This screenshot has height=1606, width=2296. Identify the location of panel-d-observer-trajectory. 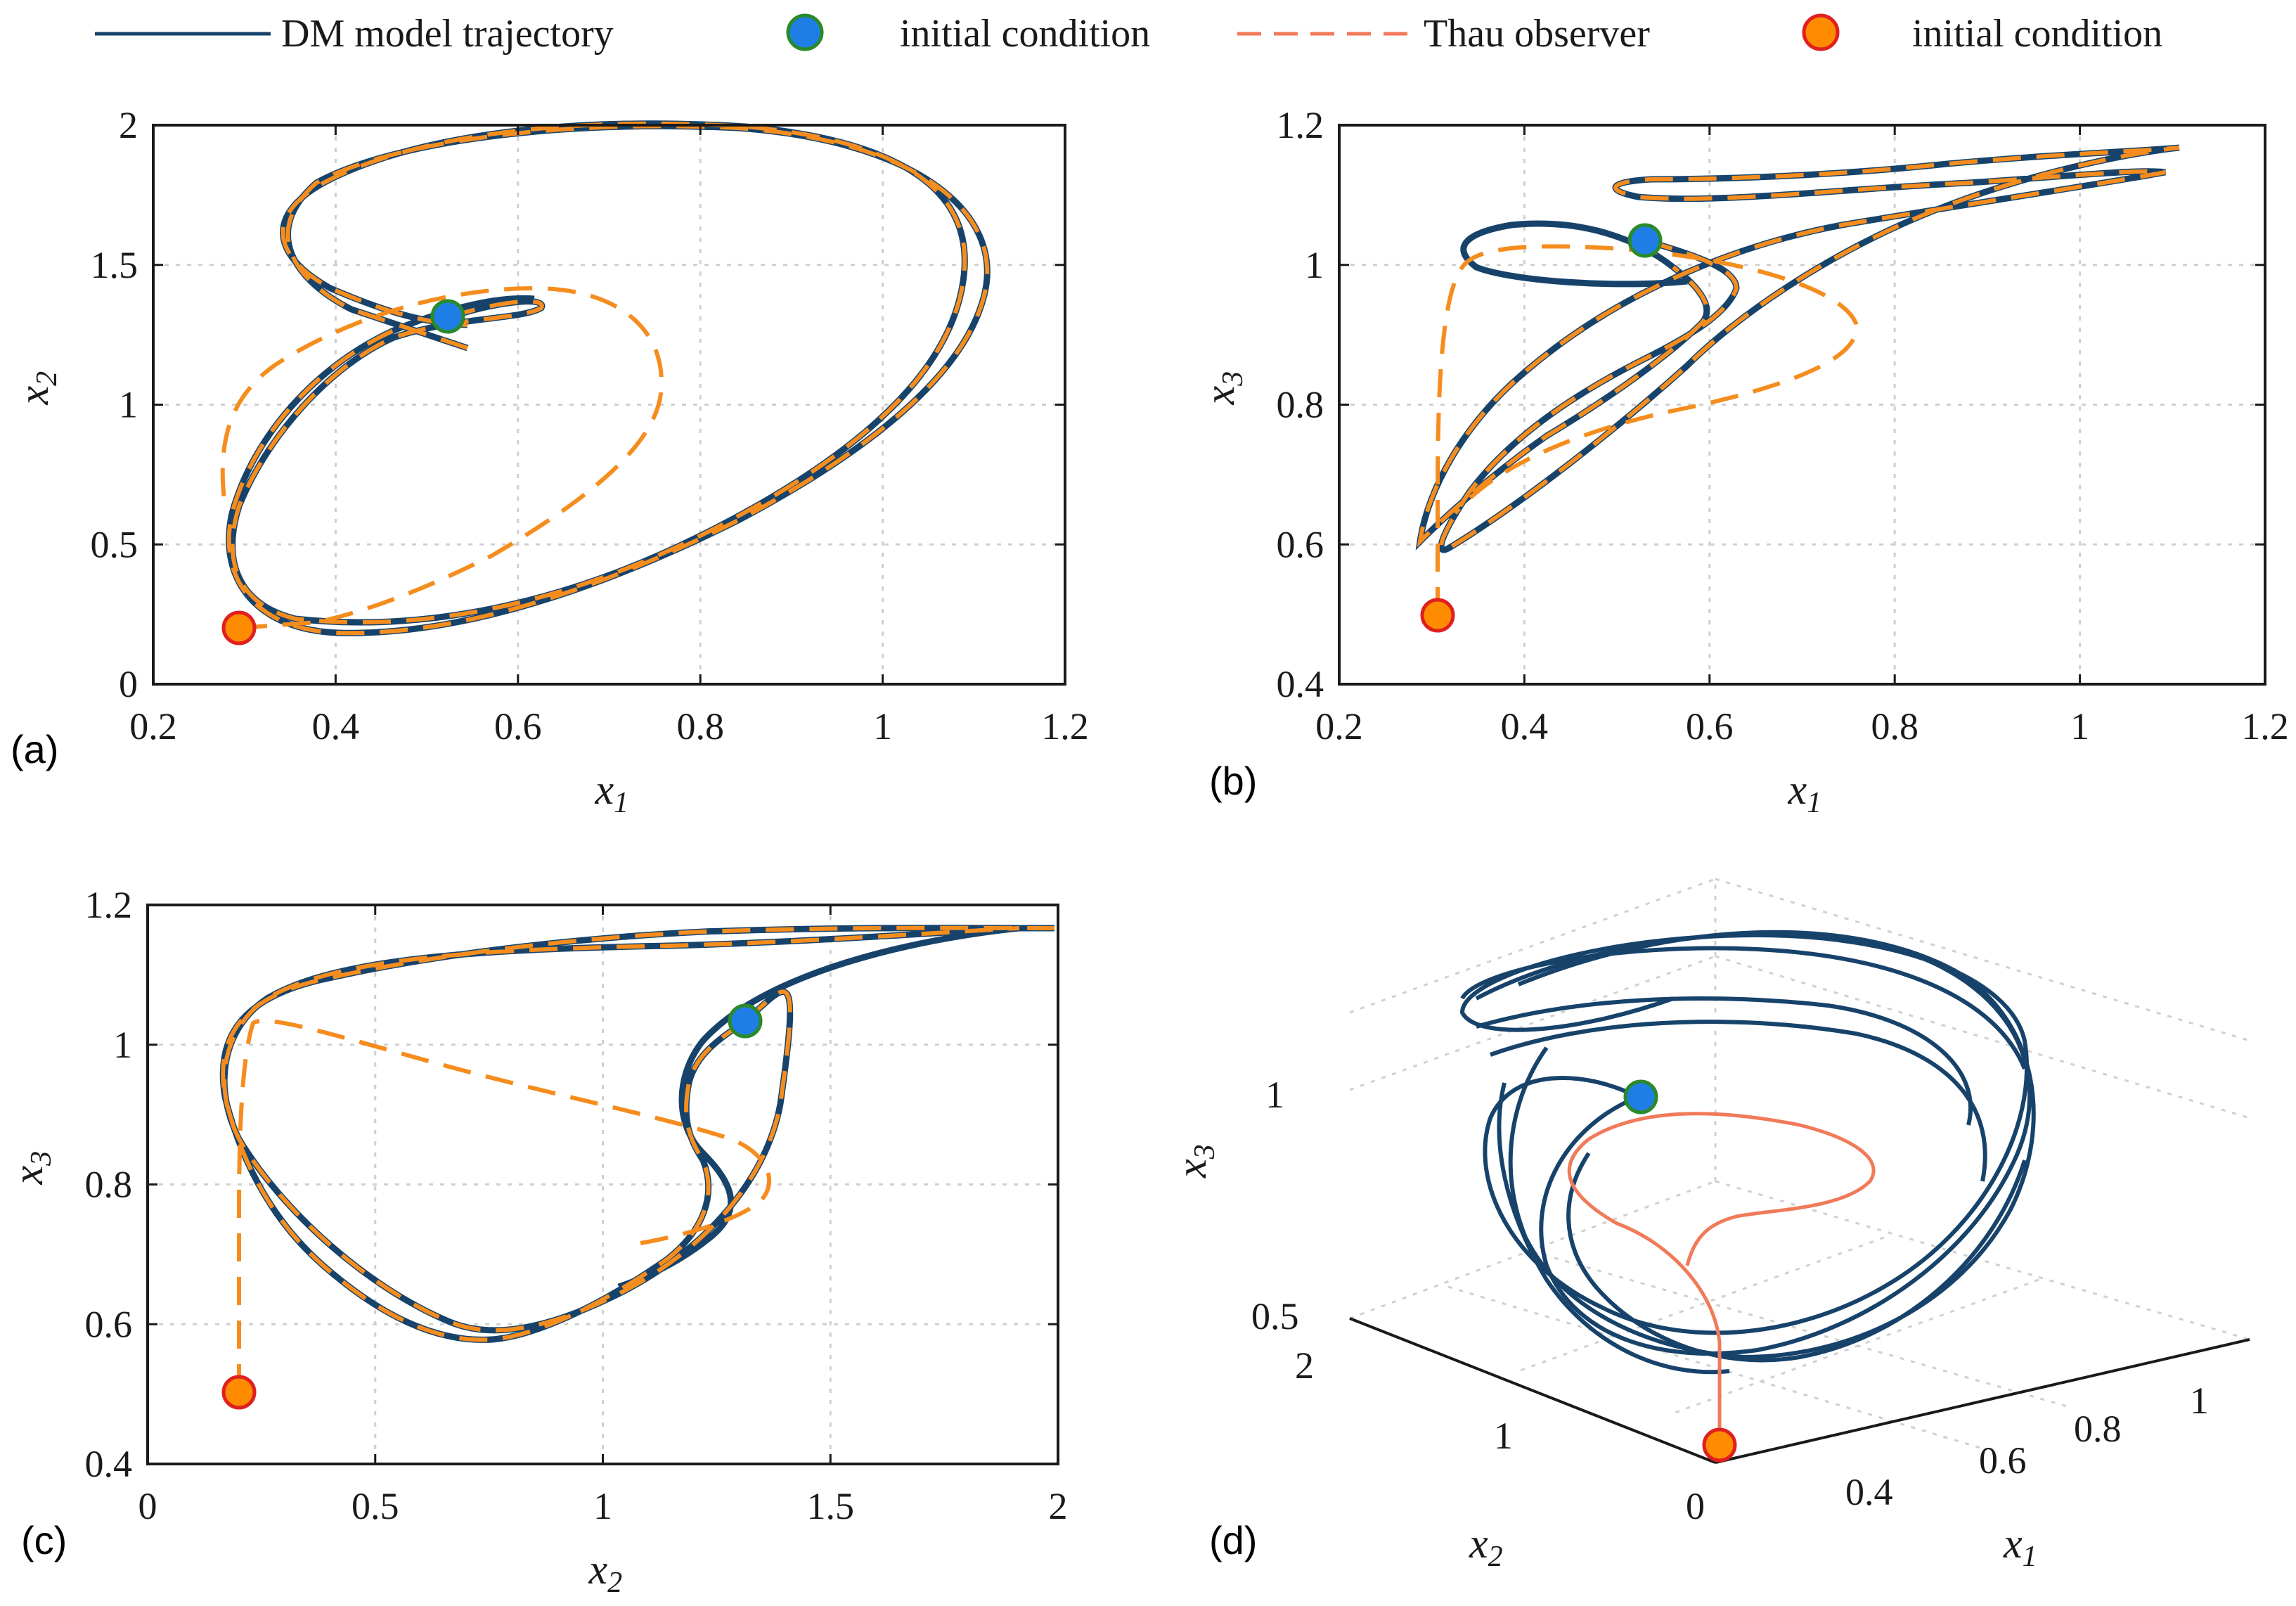
(1722, 1278).